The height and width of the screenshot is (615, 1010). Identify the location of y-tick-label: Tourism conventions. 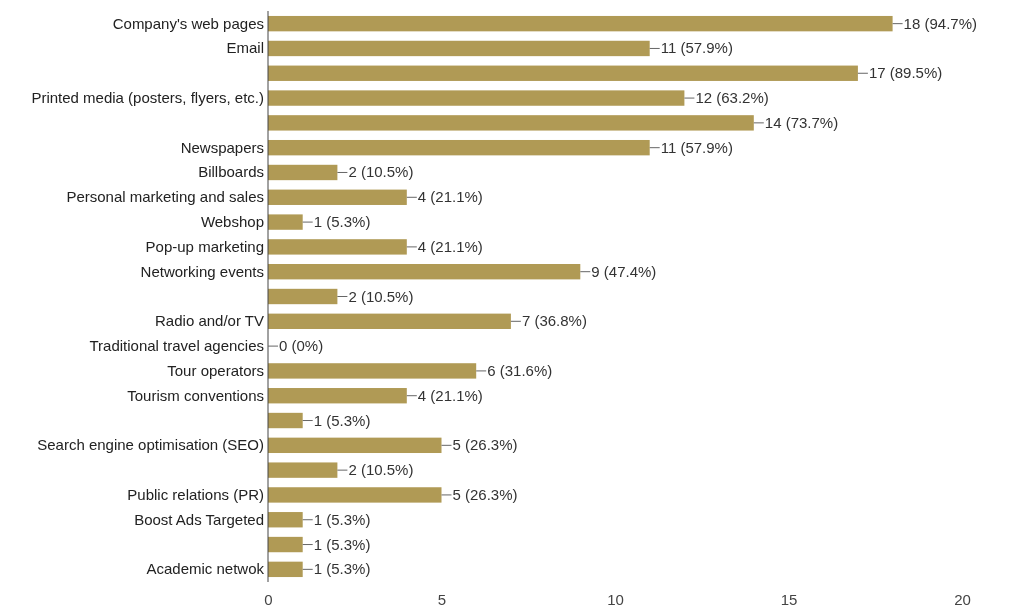
(195, 395).